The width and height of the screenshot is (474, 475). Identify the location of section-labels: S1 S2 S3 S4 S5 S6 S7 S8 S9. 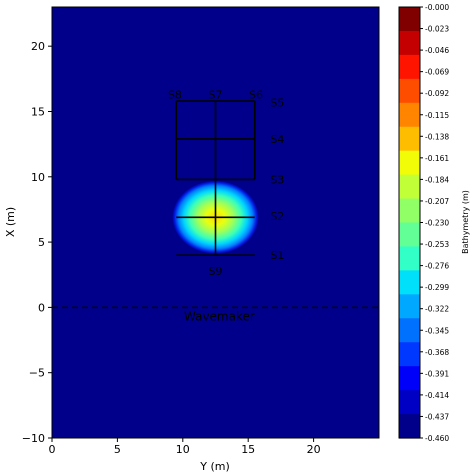
(226, 183).